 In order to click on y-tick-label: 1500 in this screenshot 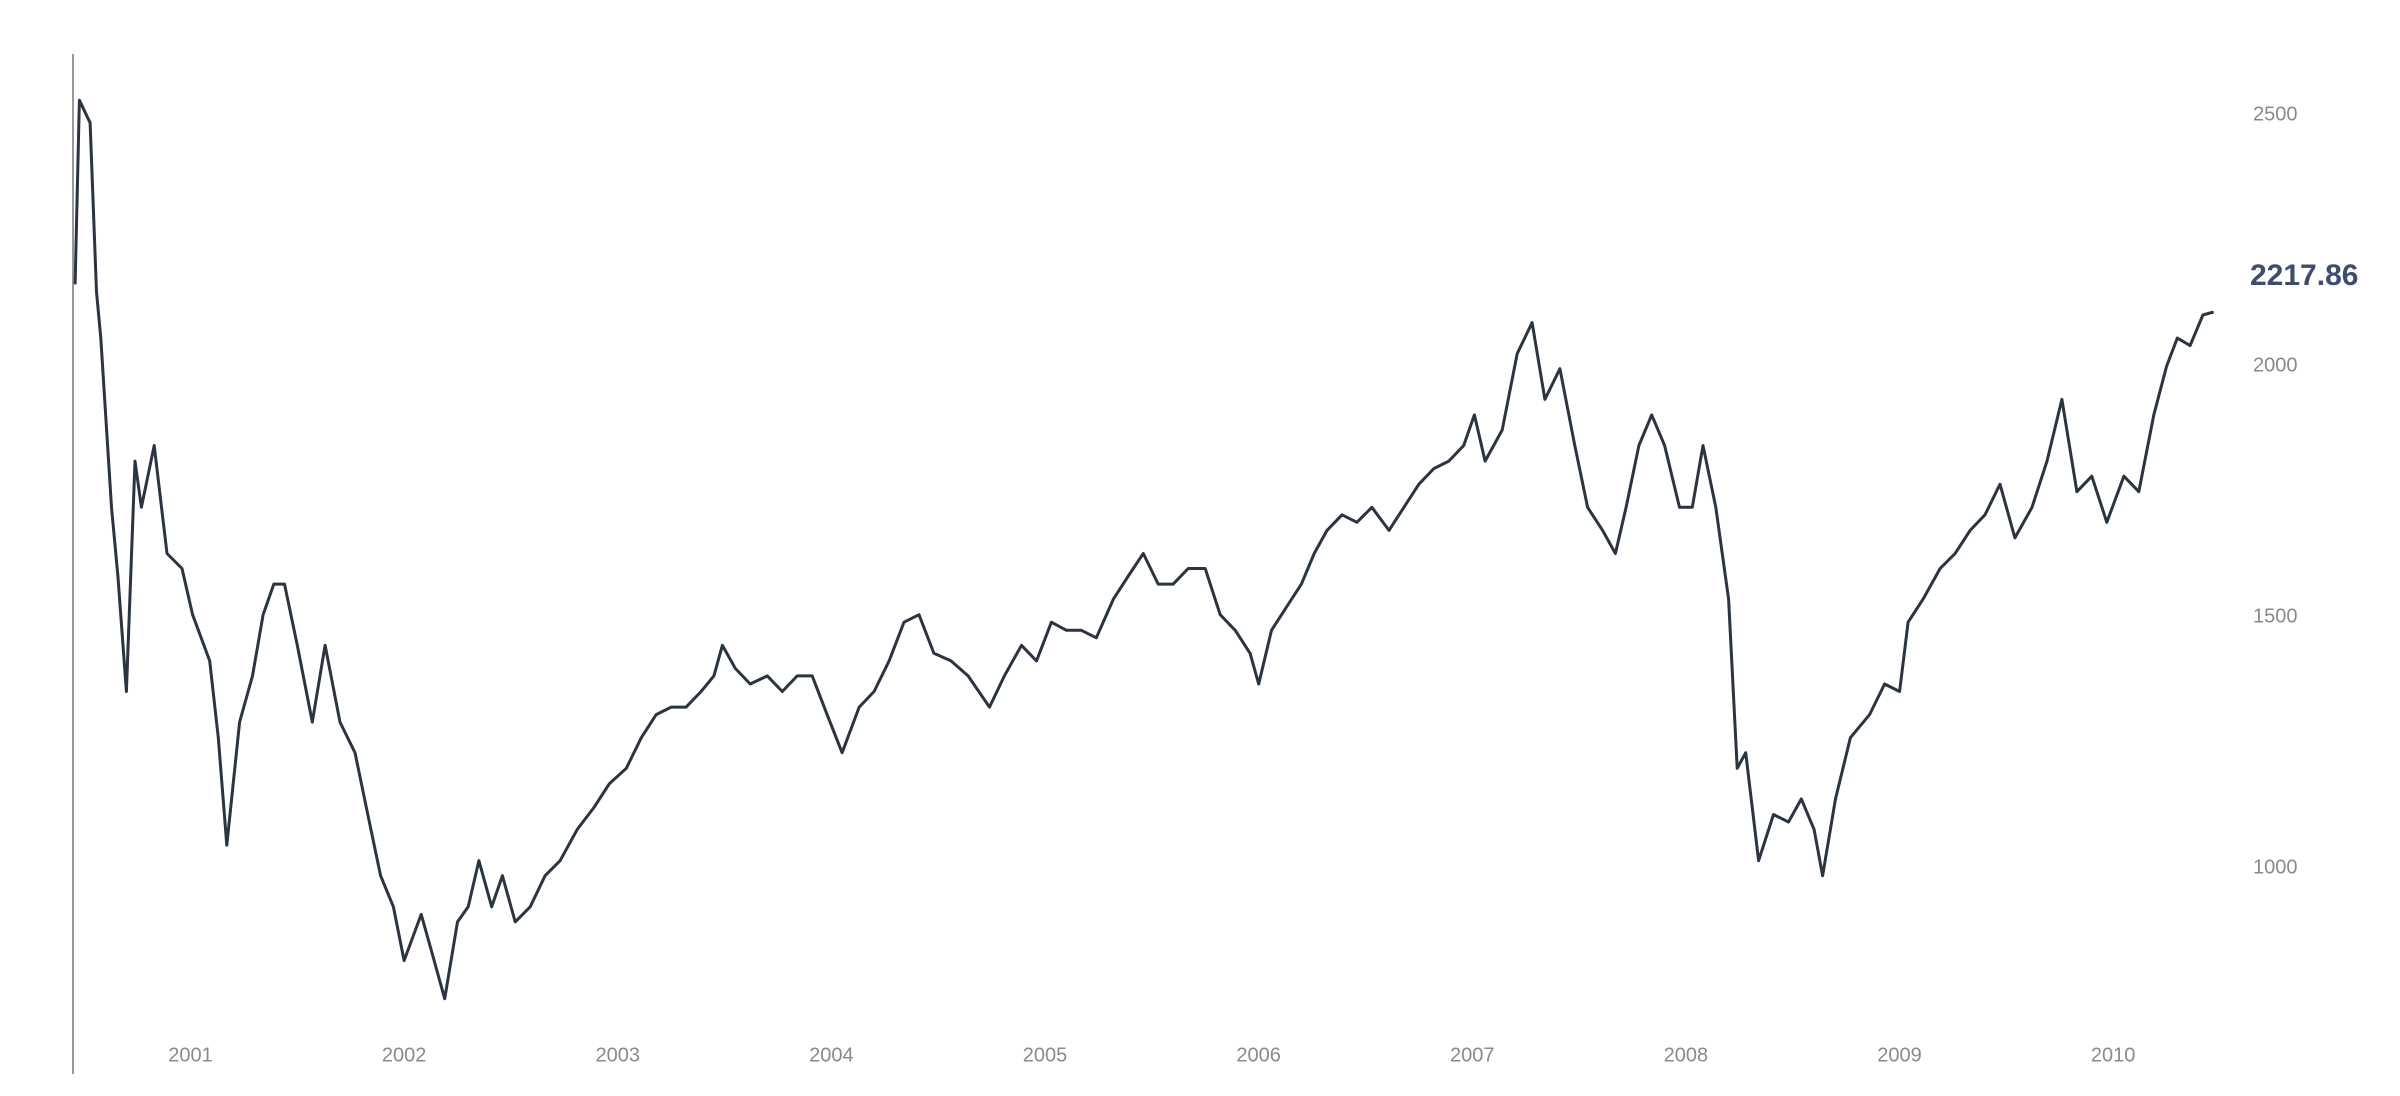, I will do `click(2275, 616)`.